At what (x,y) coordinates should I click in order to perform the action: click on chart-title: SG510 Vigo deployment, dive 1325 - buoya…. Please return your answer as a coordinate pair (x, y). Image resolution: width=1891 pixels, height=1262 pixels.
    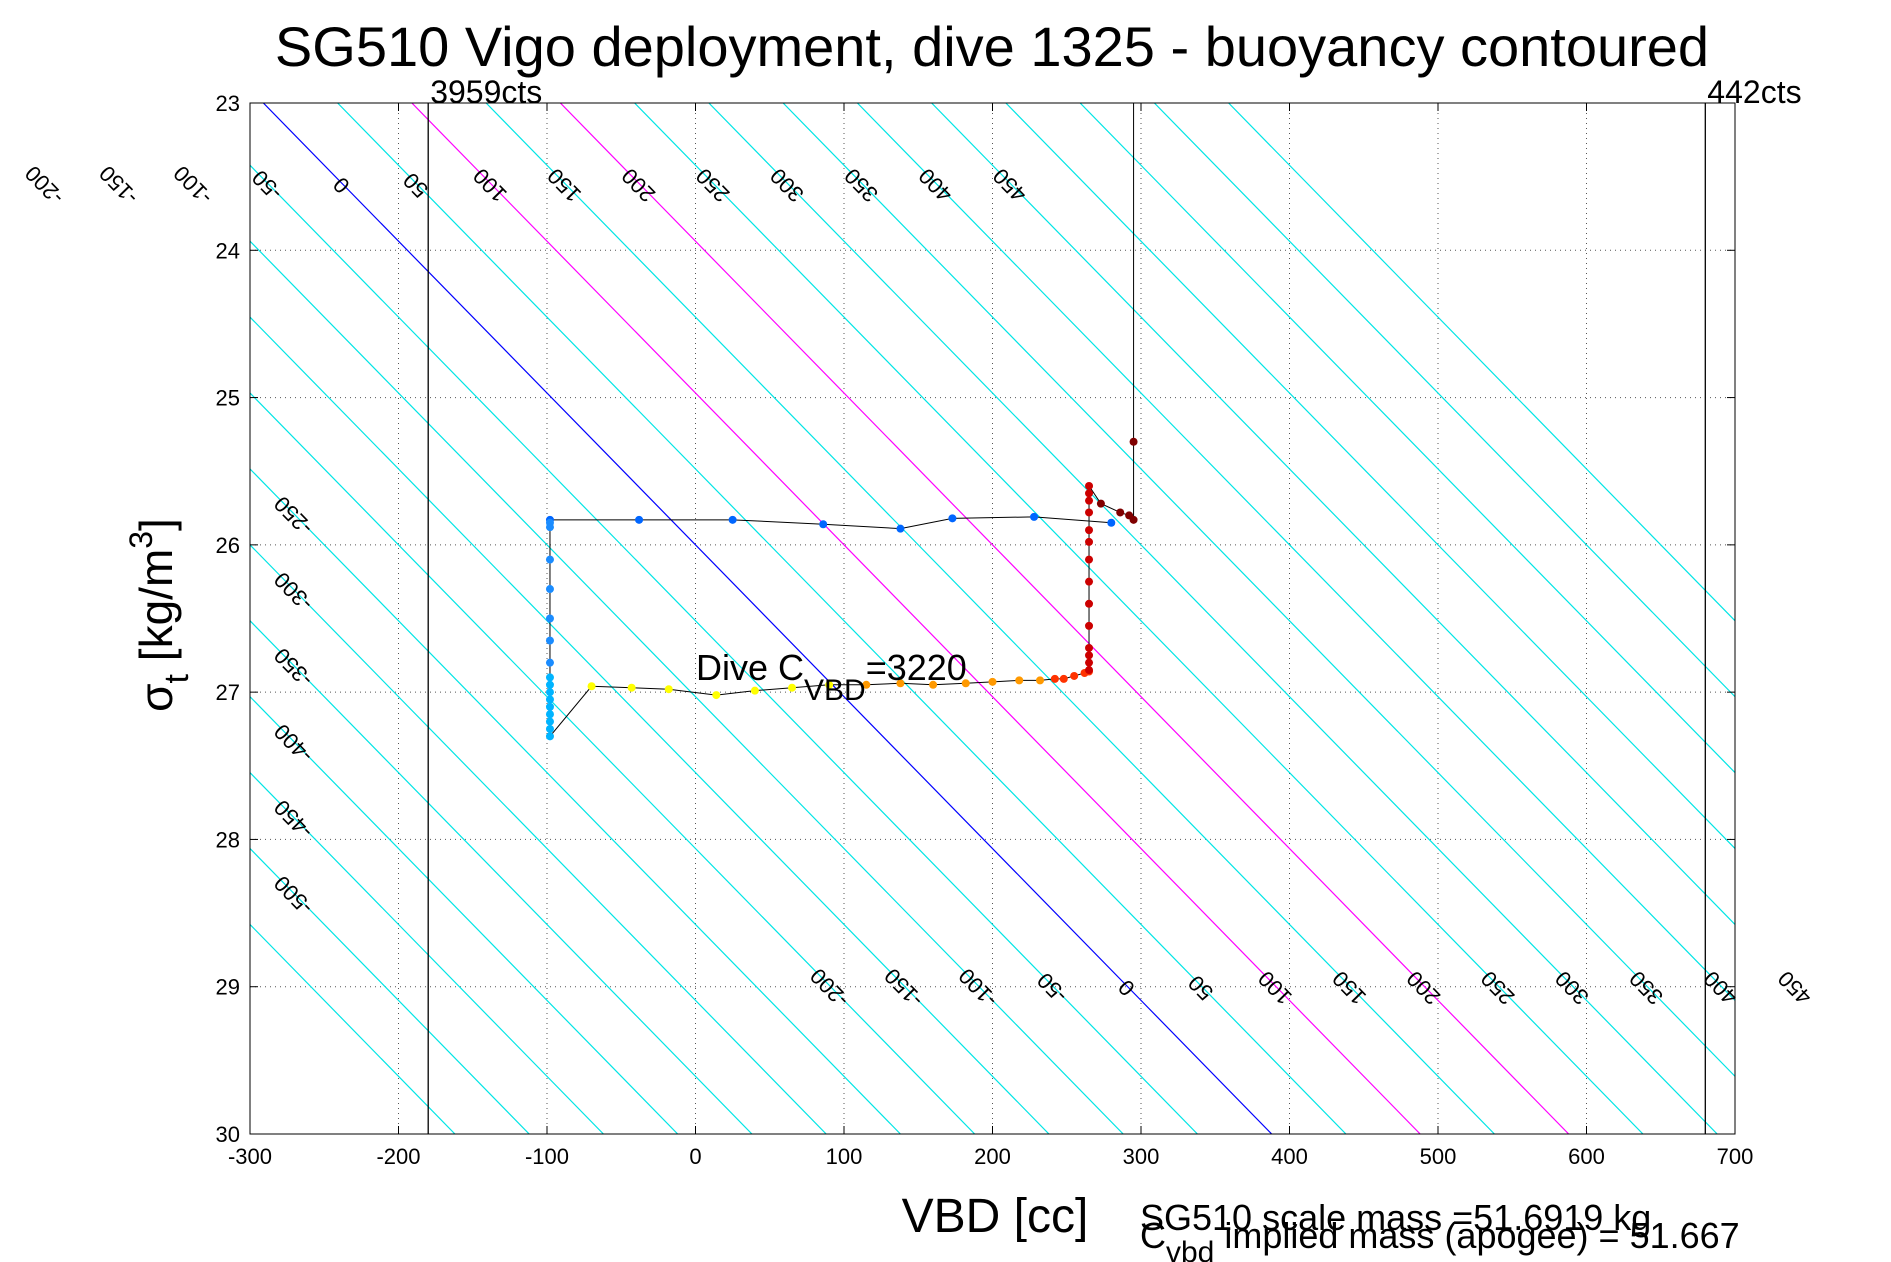
    Looking at the image, I should click on (992, 46).